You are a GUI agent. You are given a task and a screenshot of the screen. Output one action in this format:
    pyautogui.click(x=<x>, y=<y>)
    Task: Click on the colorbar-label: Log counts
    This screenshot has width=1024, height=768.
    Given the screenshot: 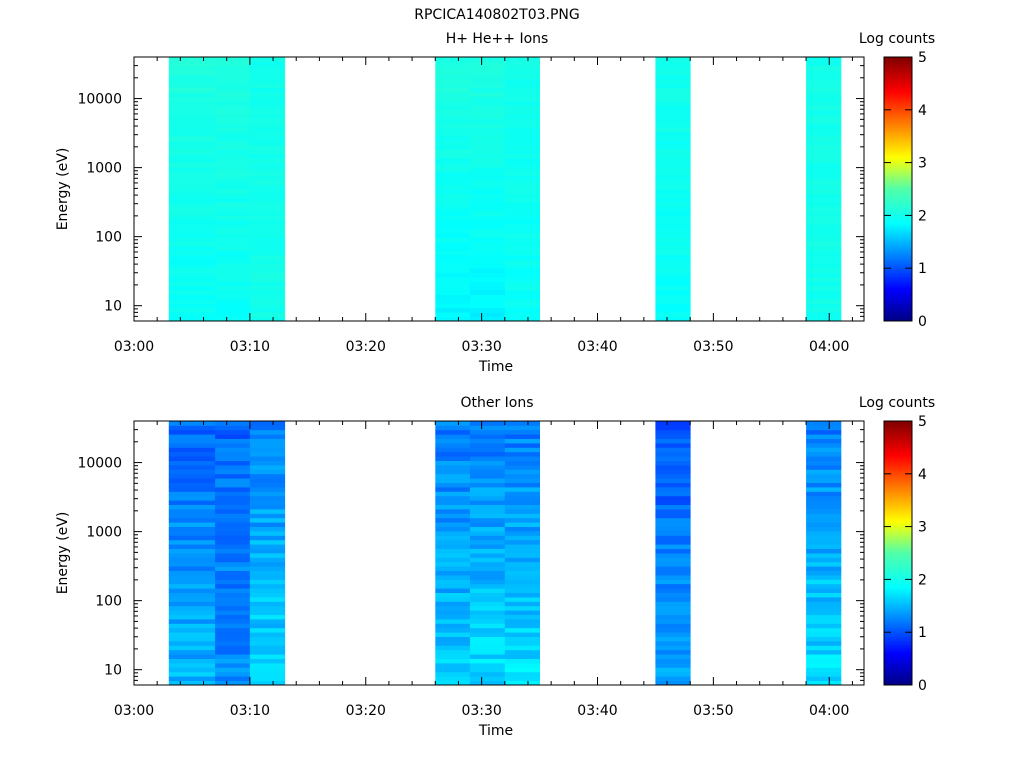 What is the action you would take?
    pyautogui.click(x=897, y=403)
    